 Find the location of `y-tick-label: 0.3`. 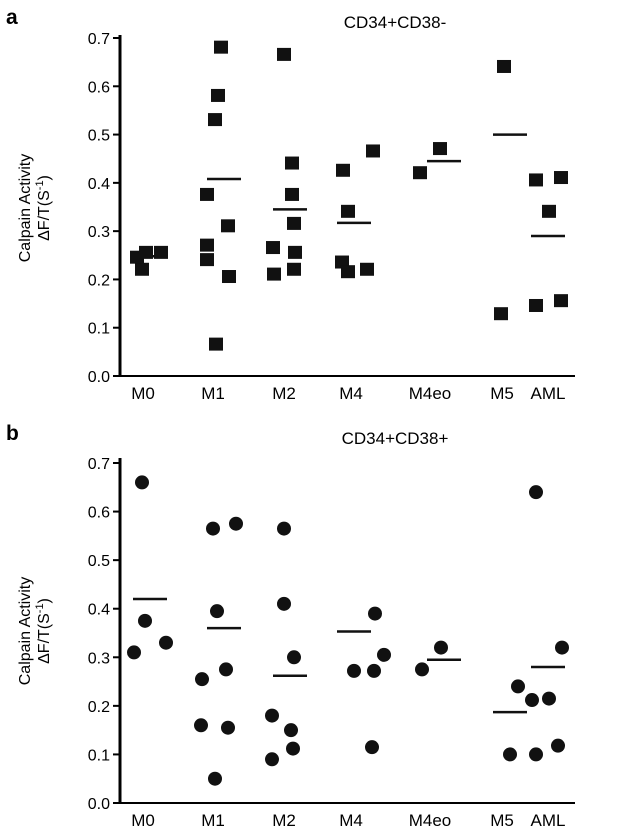

y-tick-label: 0.3 is located at coordinates (99, 658).